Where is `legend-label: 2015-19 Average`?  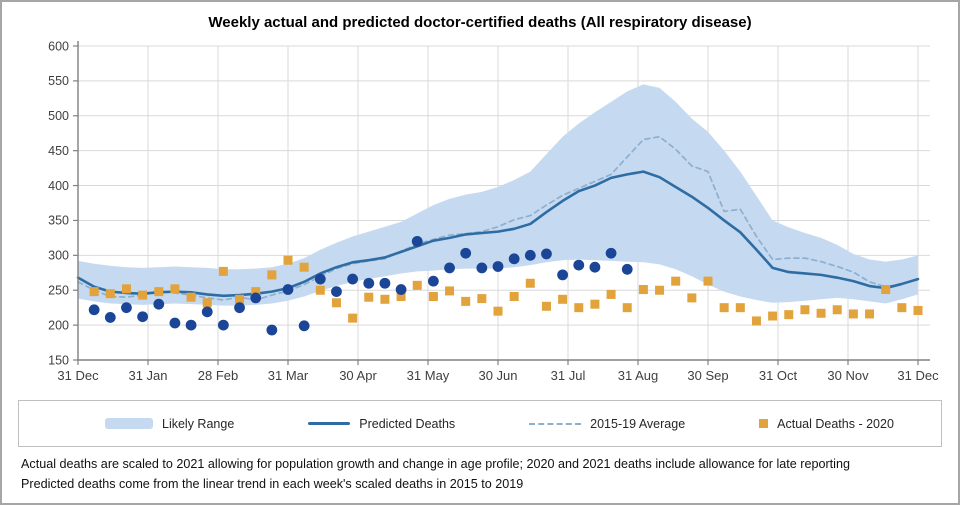
legend-label: 2015-19 Average is located at coordinates (638, 423).